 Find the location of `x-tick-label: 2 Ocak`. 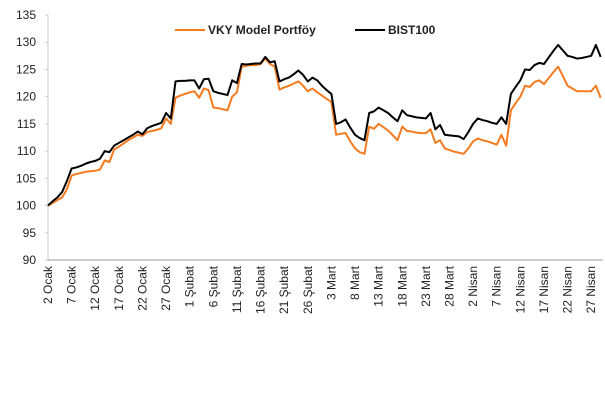

x-tick-label: 2 Ocak is located at coordinates (48, 284).